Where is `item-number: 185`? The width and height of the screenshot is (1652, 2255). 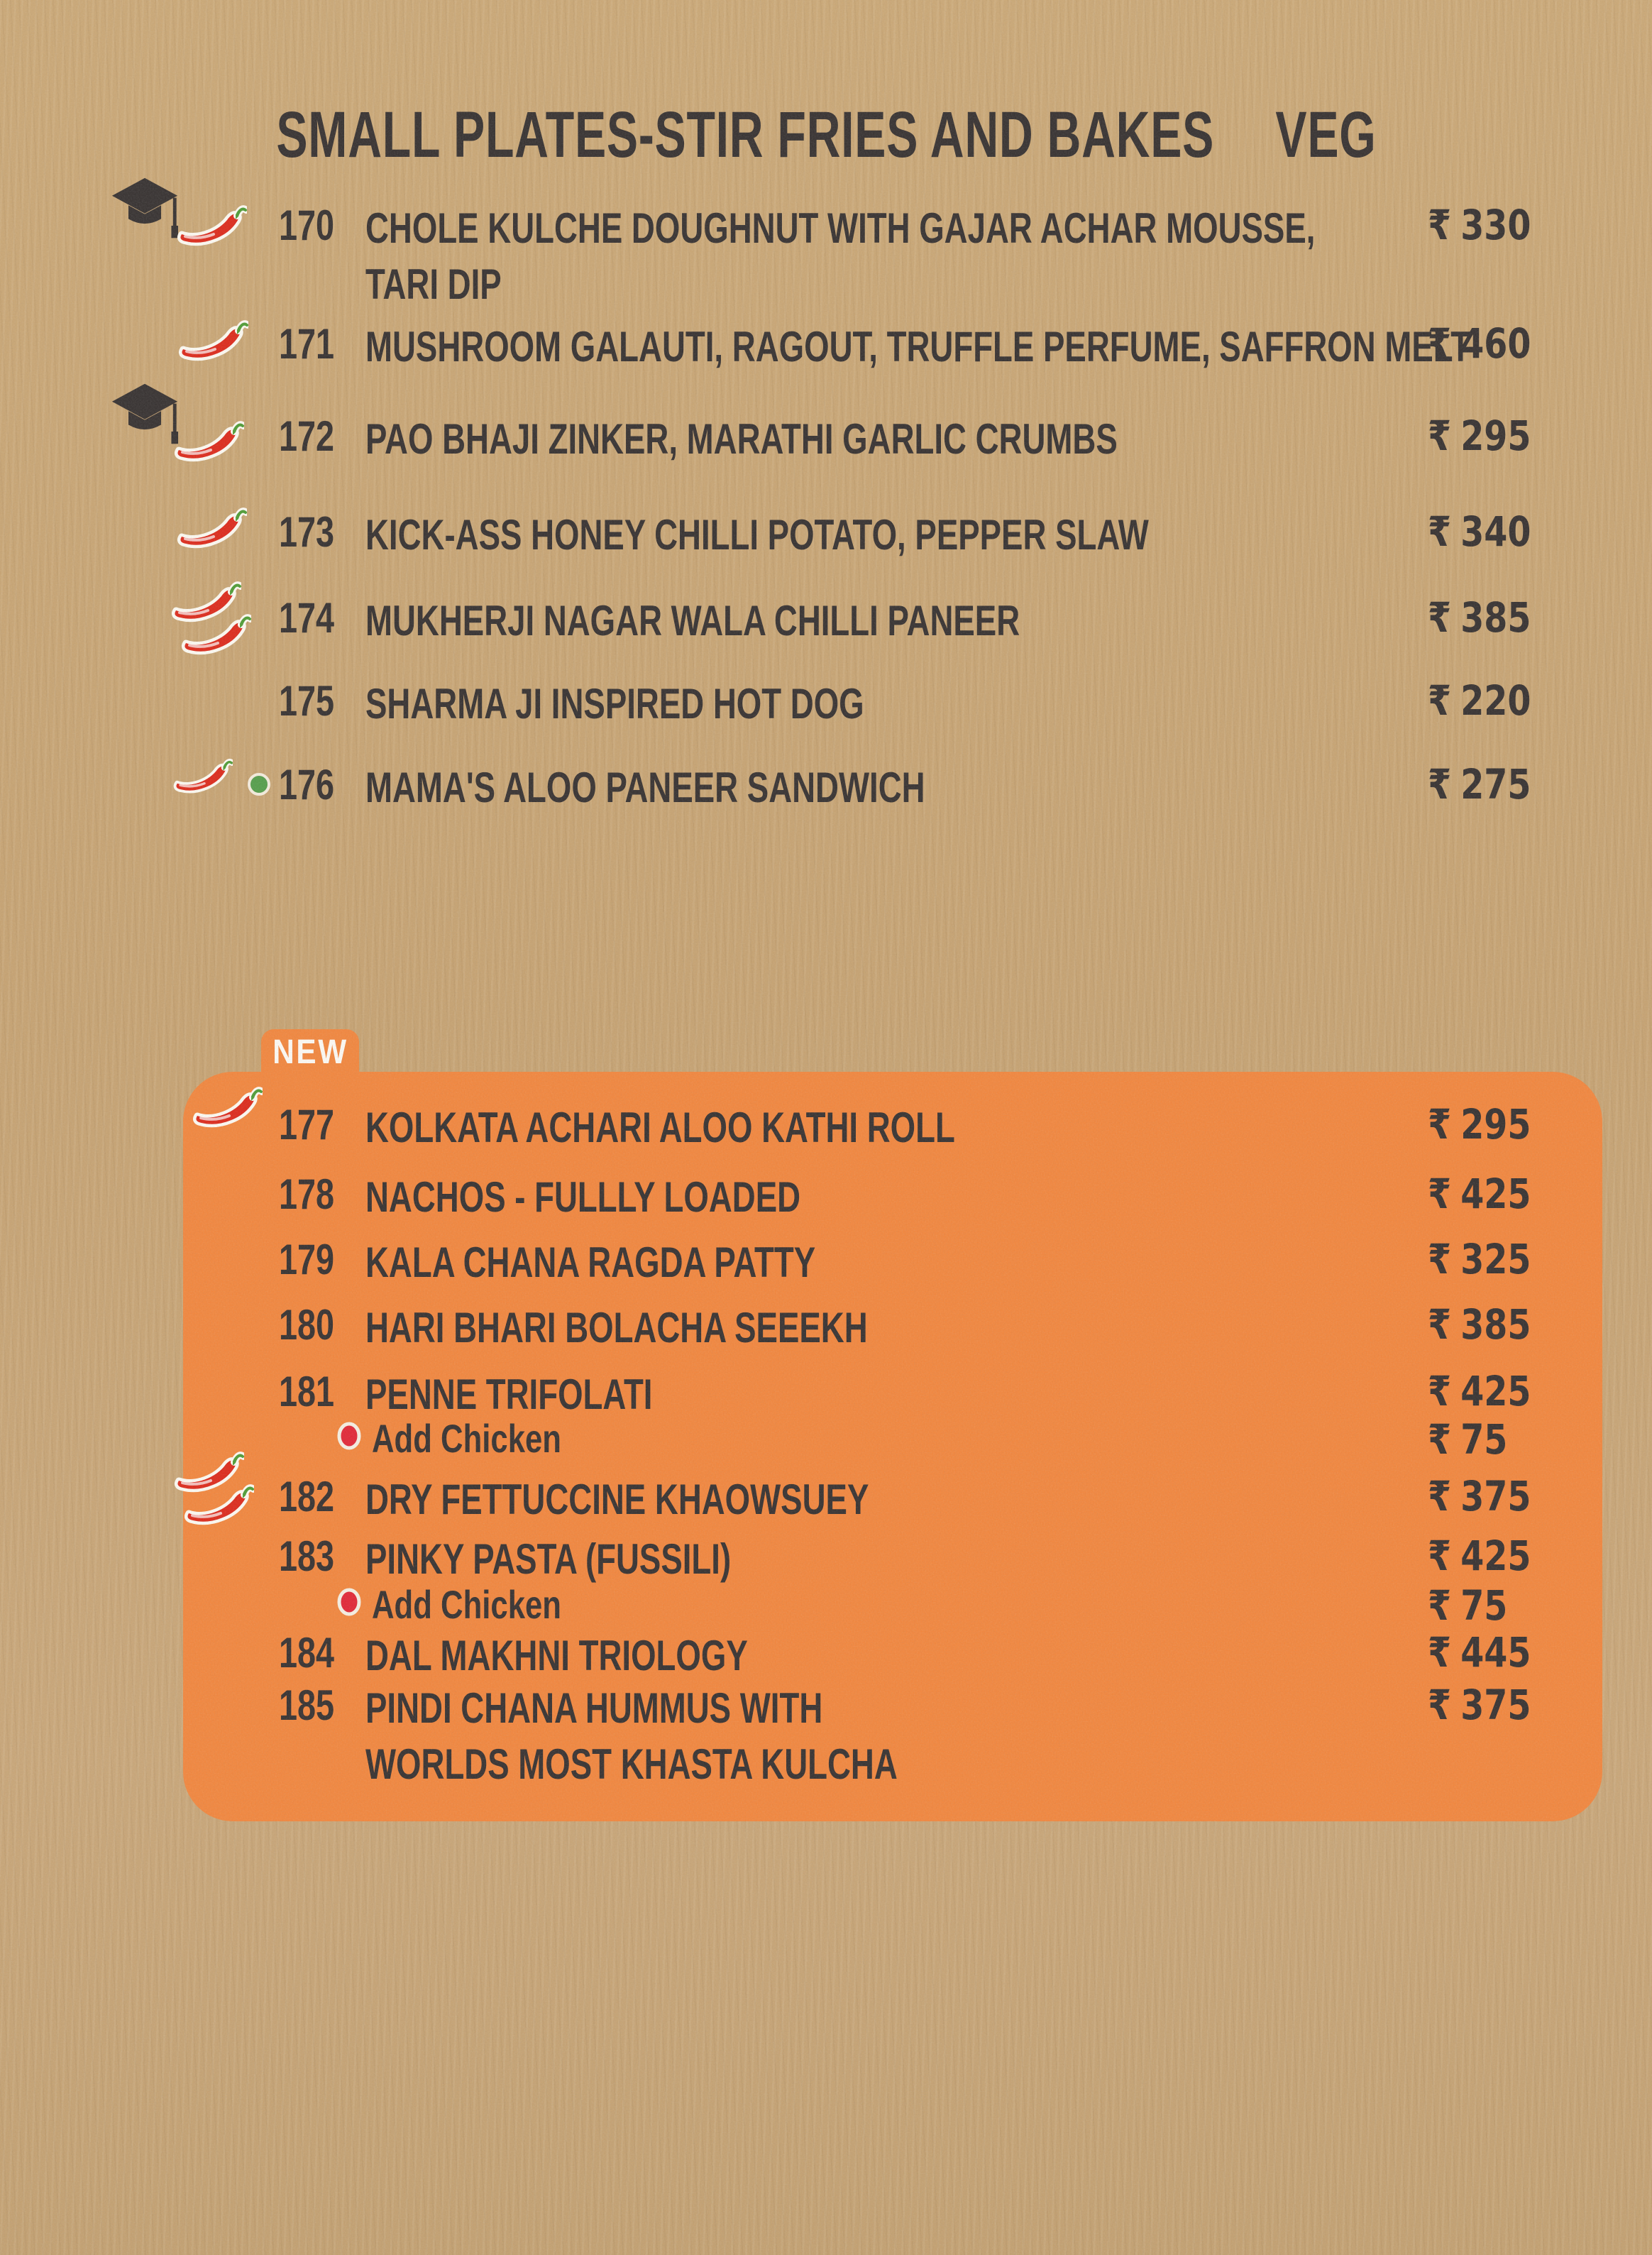 item-number: 185 is located at coordinates (307, 1705).